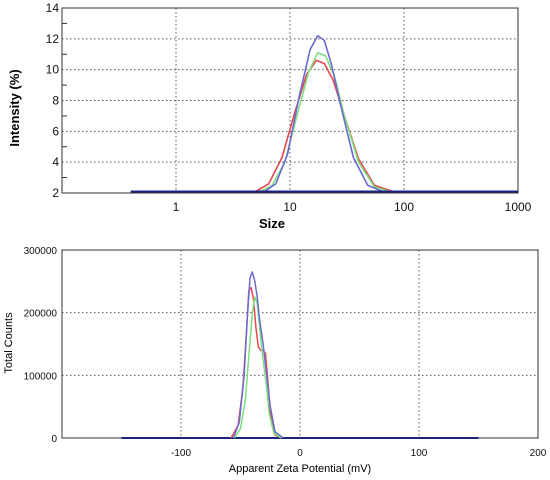  I want to click on size-chart-y-tick-labels: 2 4 6 8 10 12 14, so click(53, 100).